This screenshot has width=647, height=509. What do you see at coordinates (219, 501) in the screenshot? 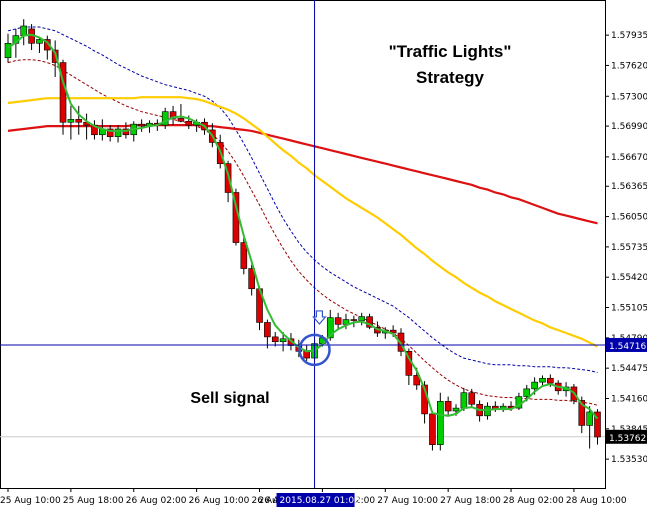
I see `x-tick-label: 26 Aug 10:00` at bounding box center [219, 501].